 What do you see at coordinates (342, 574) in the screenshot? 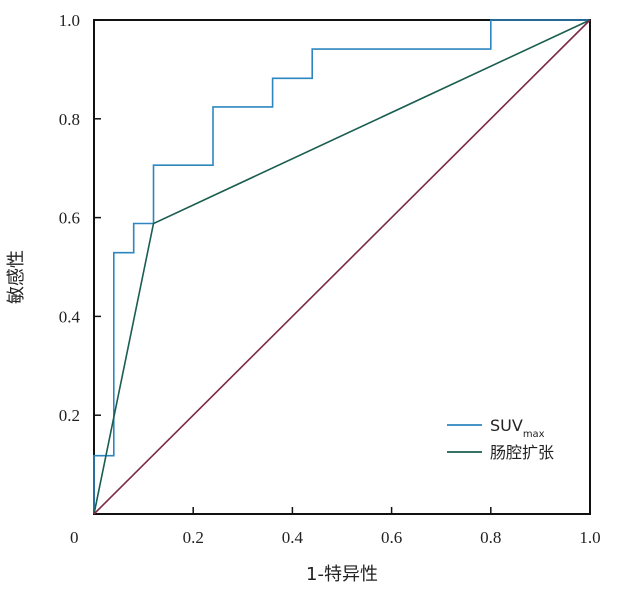
I see `x-axis-title: 1-特异性` at bounding box center [342, 574].